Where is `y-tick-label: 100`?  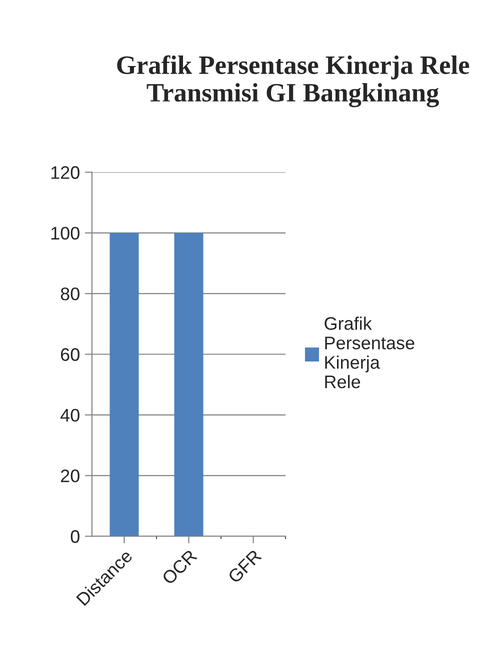
y-tick-label: 100 is located at coordinates (65, 233).